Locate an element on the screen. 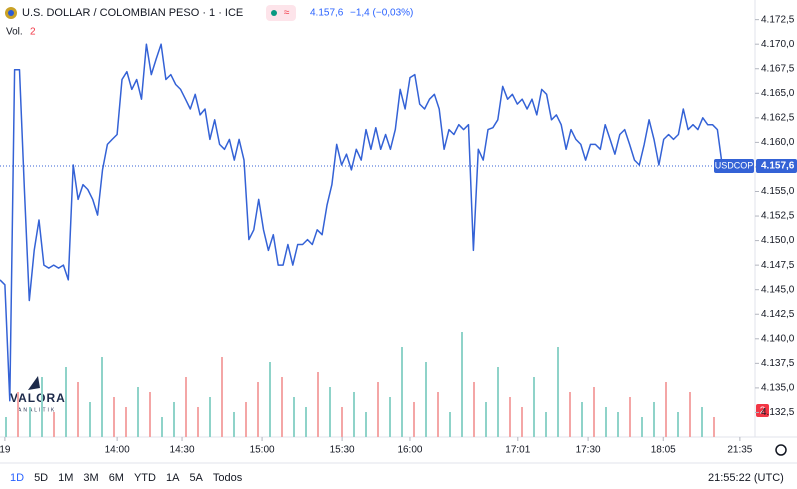 The image size is (797, 489). symbol-tag-text: USDCOP is located at coordinates (734, 165).